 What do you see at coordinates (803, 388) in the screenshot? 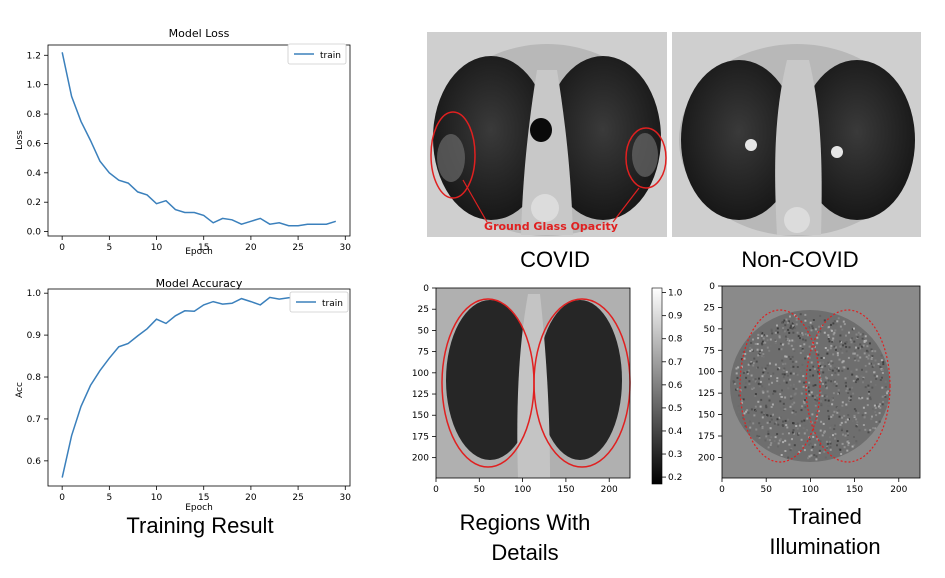
I see `illum-ticks: 0 50 100 150 200 0 25 50 75 100 125 150 175 200` at bounding box center [803, 388].